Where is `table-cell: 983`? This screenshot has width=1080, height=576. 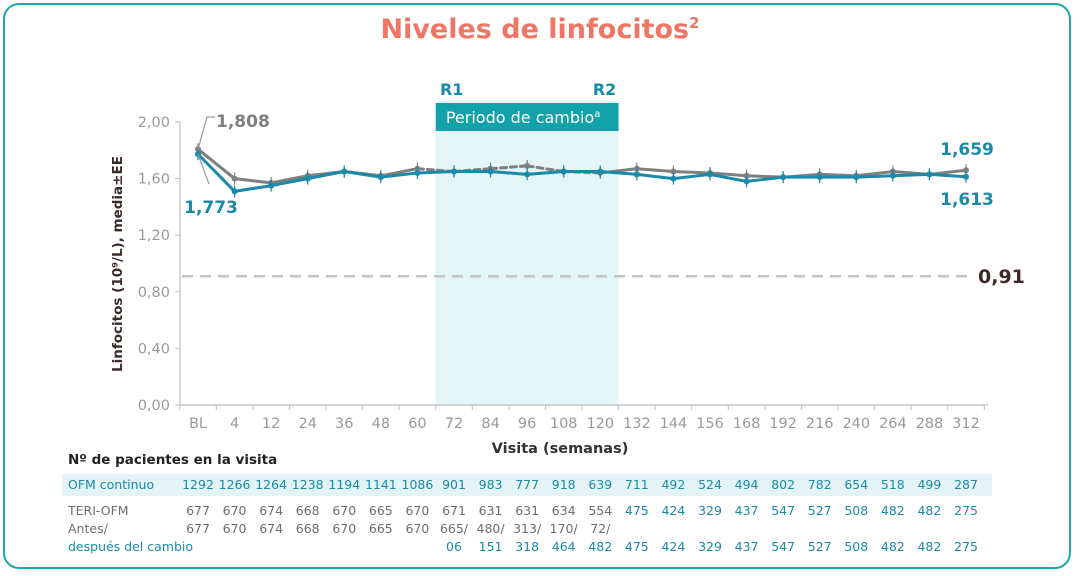 table-cell: 983 is located at coordinates (490, 484).